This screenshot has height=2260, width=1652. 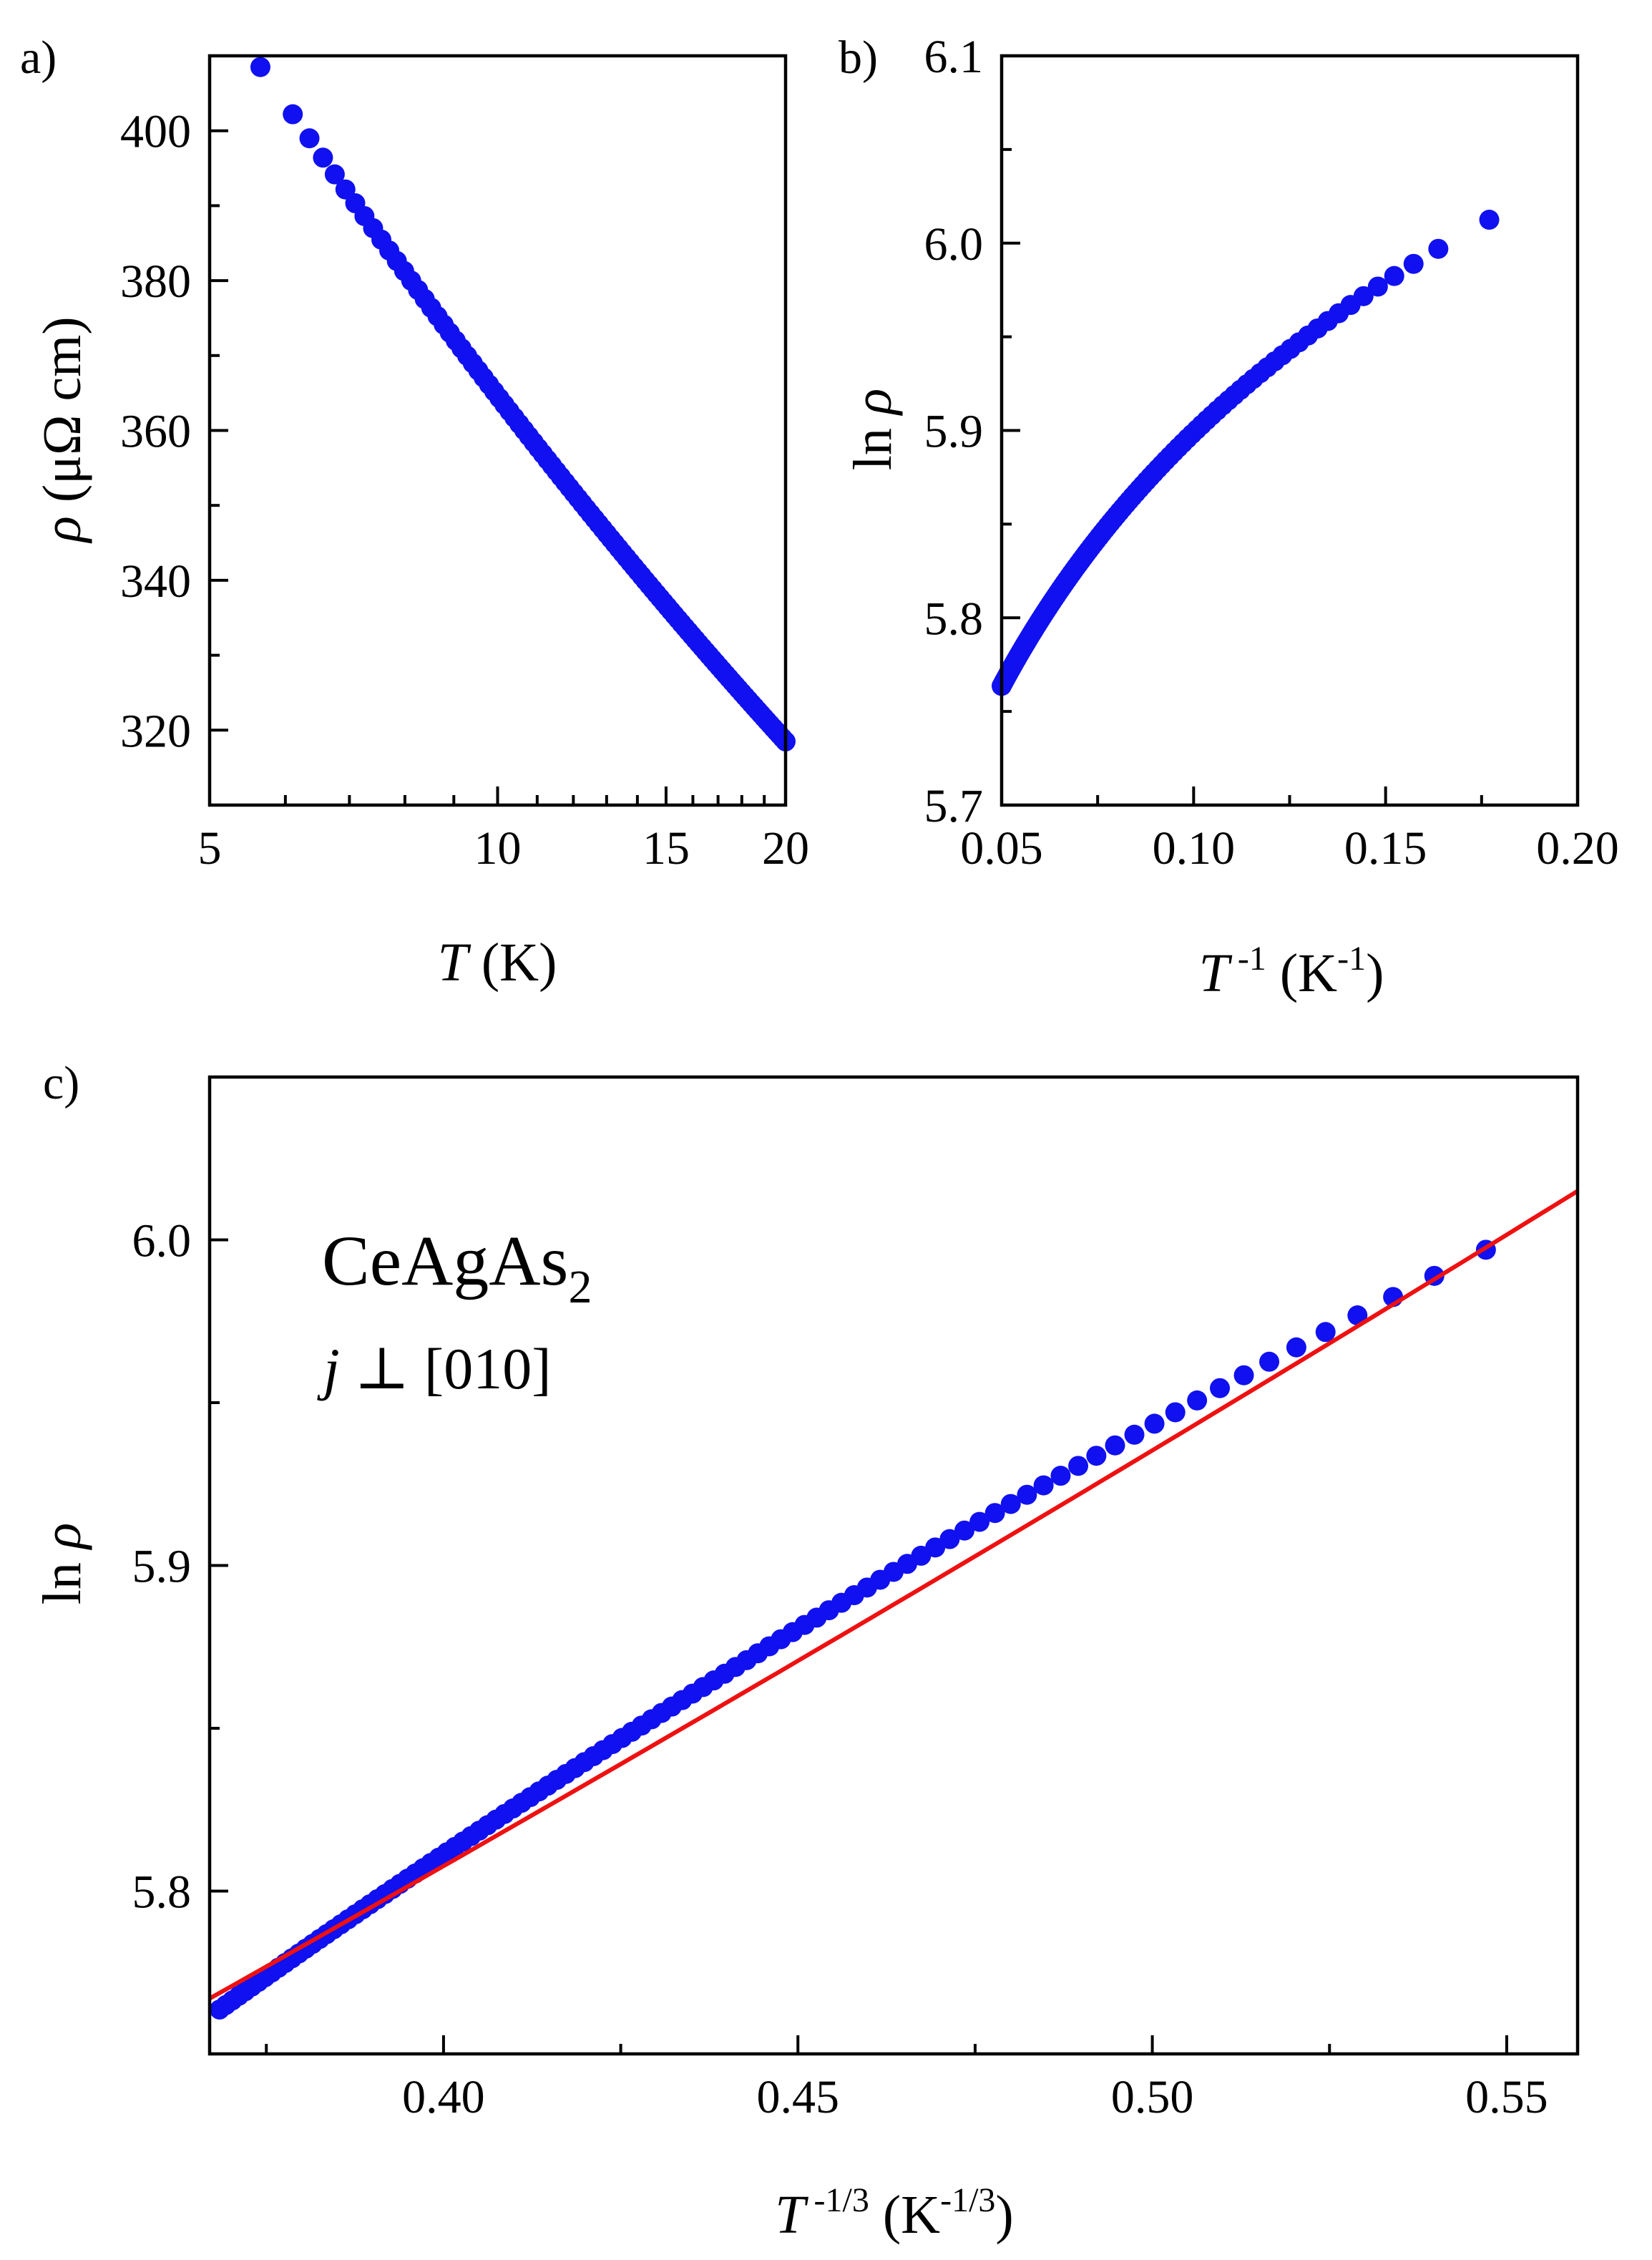 What do you see at coordinates (1001, 848) in the screenshot?
I see `x-tick-label-b: 0.05` at bounding box center [1001, 848].